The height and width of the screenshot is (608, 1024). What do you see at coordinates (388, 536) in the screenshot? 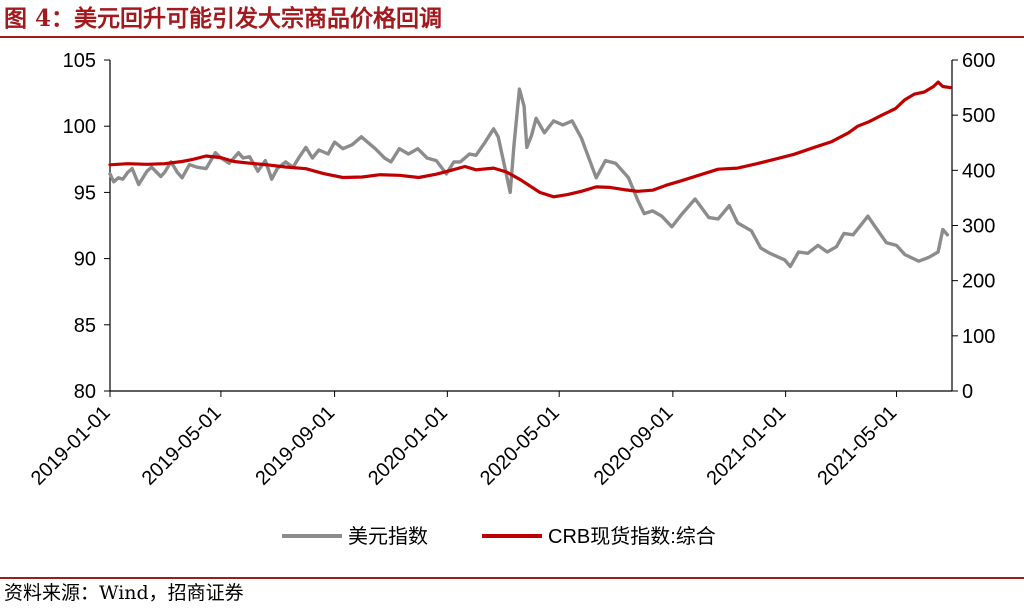
I see `legend-label-usd: 美元指数` at bounding box center [388, 536].